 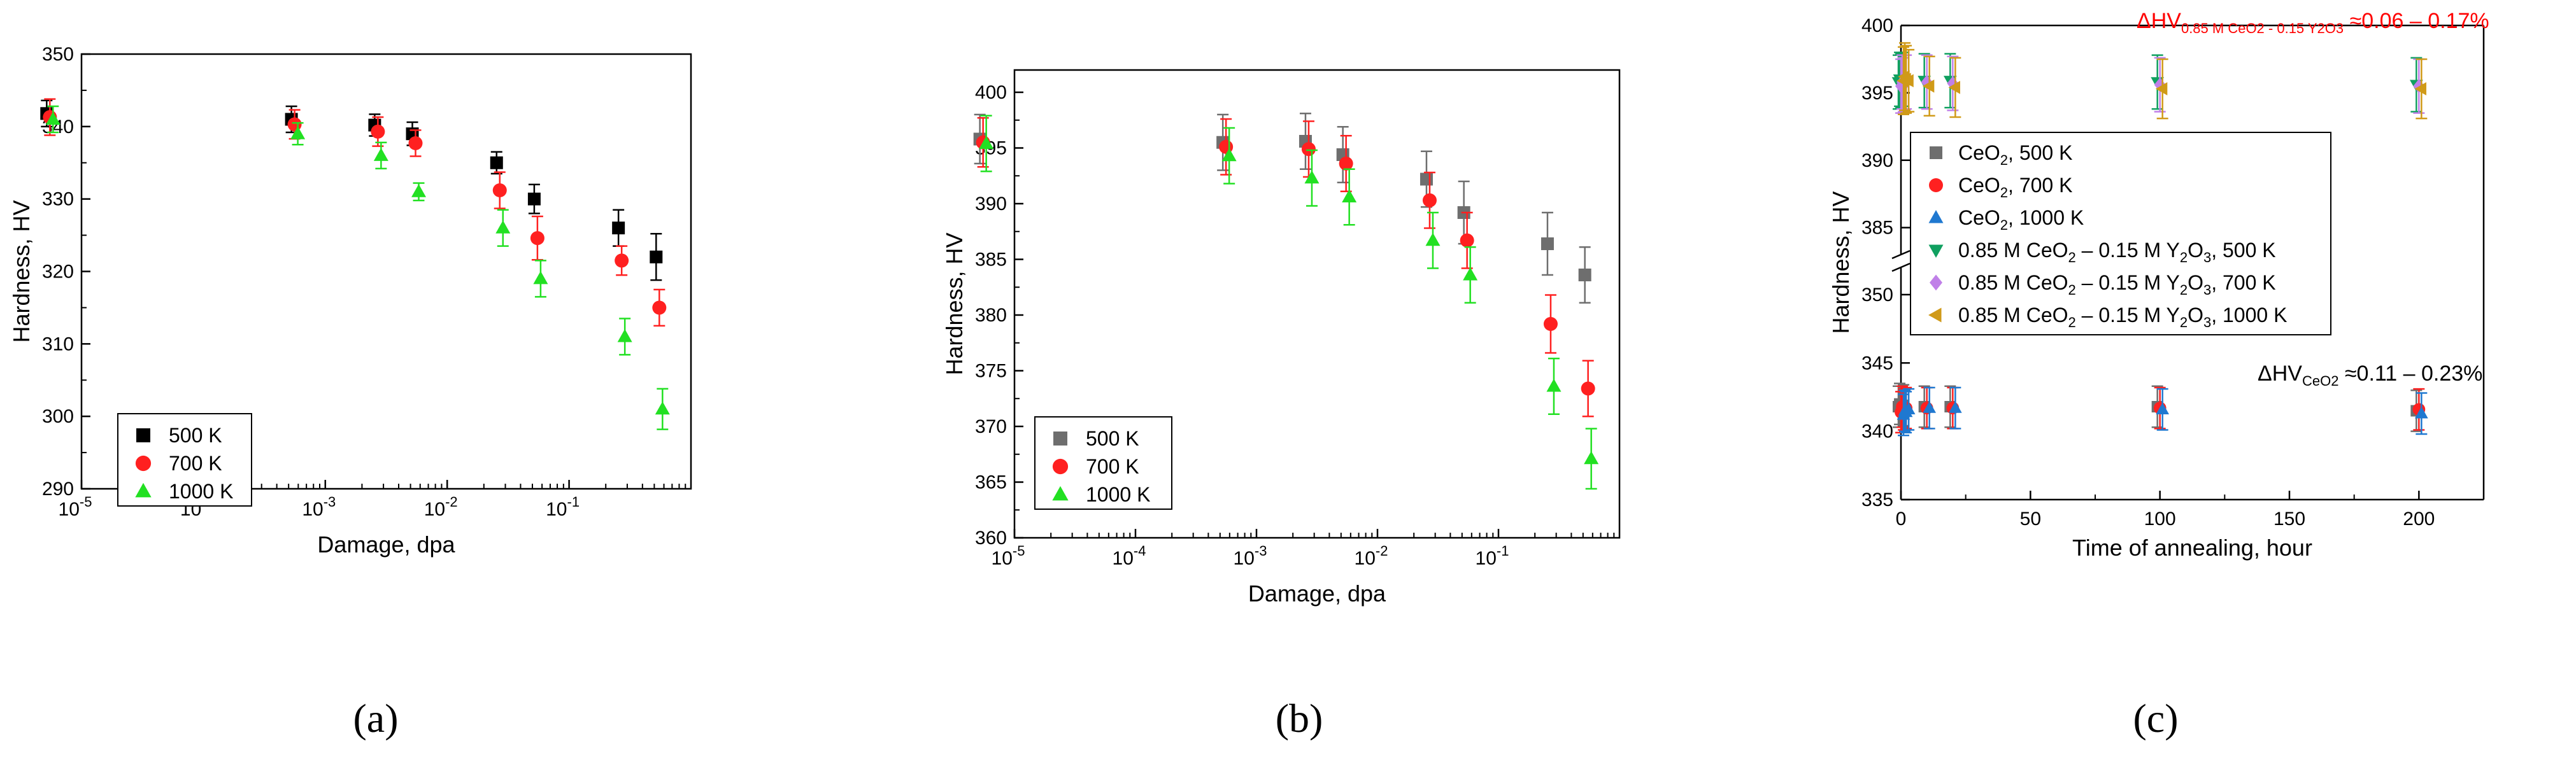 I want to click on panel-c-xlabel: Time of annealing, hour, so click(x=2192, y=548).